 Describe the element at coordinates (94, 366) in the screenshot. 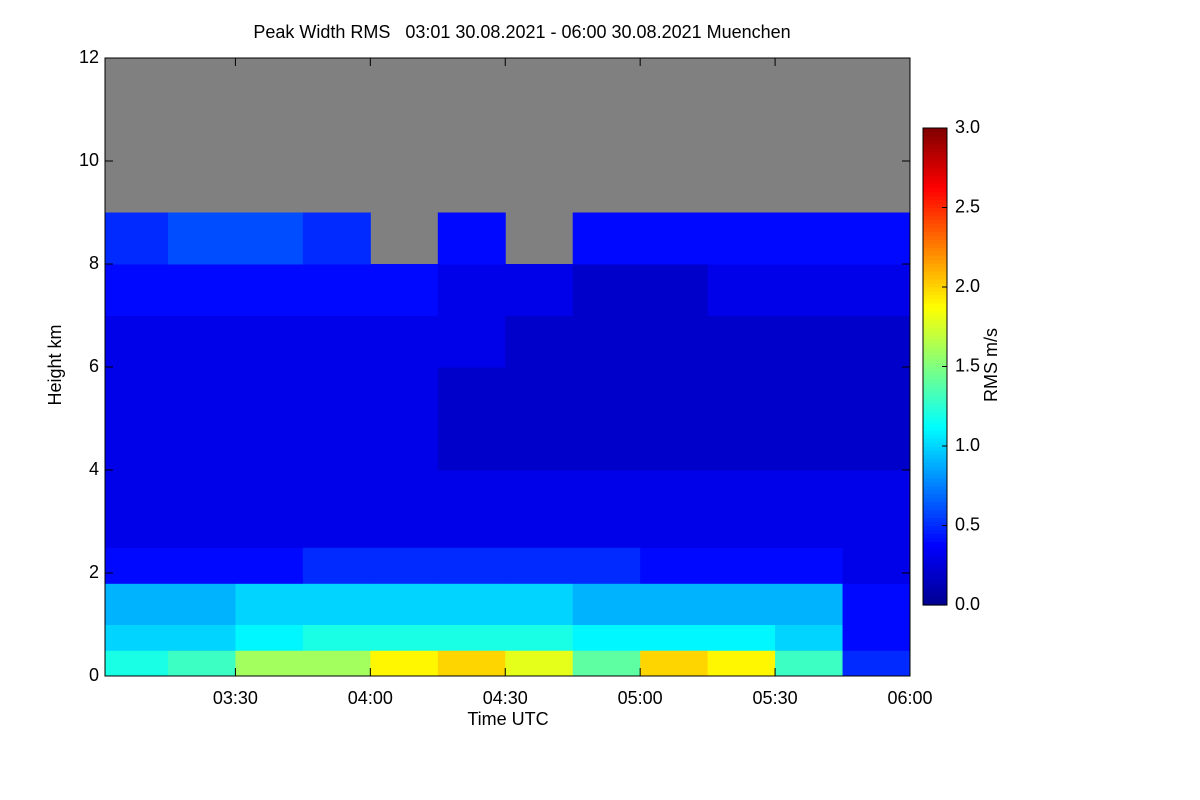

I see `y-tick-label: 6` at that location.